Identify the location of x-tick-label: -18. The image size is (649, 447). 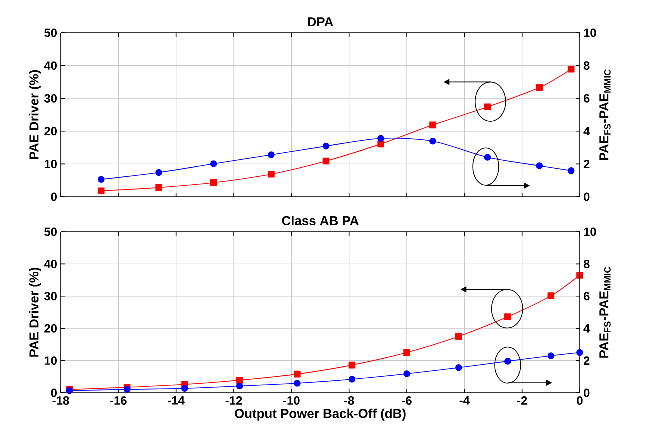
(61, 400).